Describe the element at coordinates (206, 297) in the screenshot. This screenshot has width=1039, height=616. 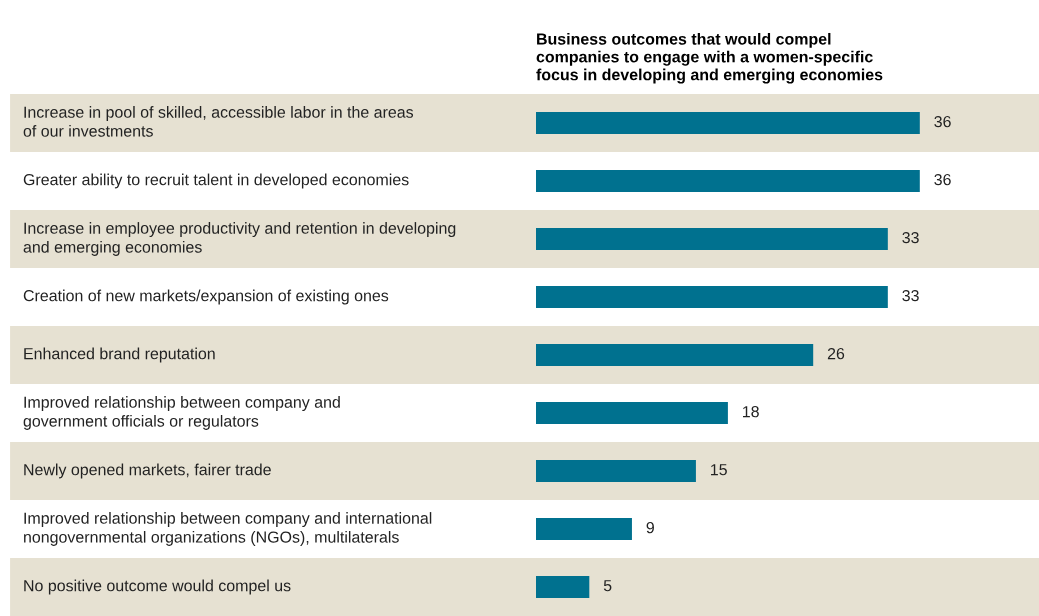
I see `y-tick-label: Creation of new markets/expansion of existing ones` at that location.